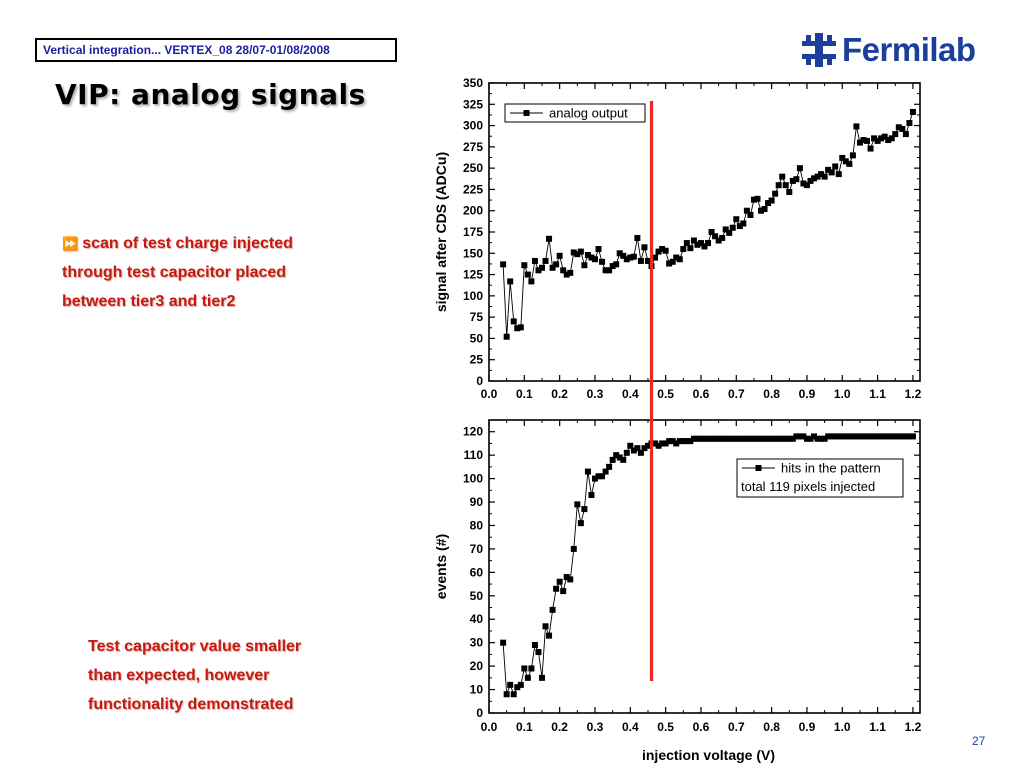 The width and height of the screenshot is (1024, 768). What do you see at coordinates (819, 50) in the screenshot?
I see `fermilab-logo-icon` at bounding box center [819, 50].